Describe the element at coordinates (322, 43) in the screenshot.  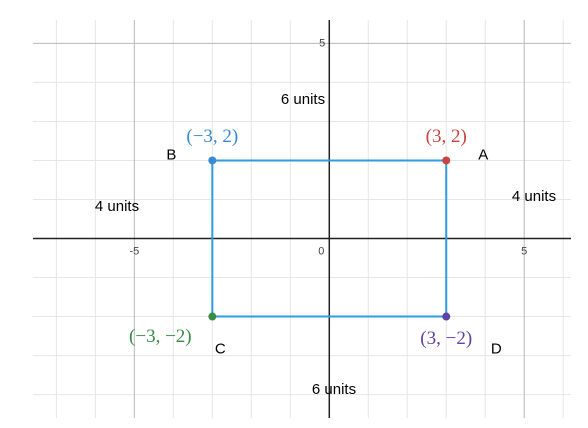
I see `y-tick-label: 5` at that location.